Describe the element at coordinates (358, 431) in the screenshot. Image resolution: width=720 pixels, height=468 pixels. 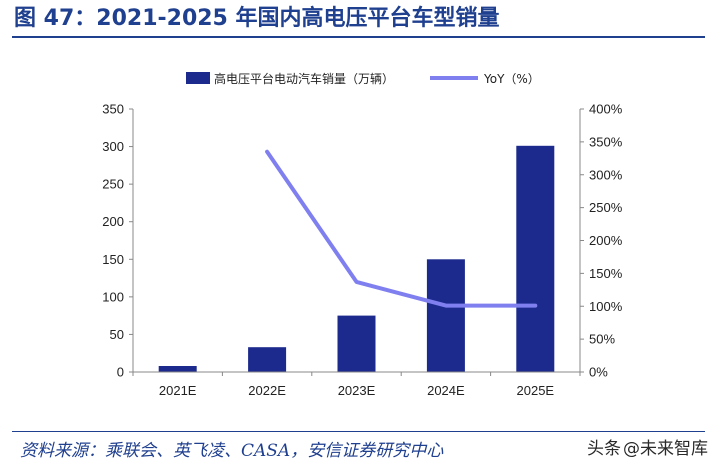
I see `source-divider` at that location.